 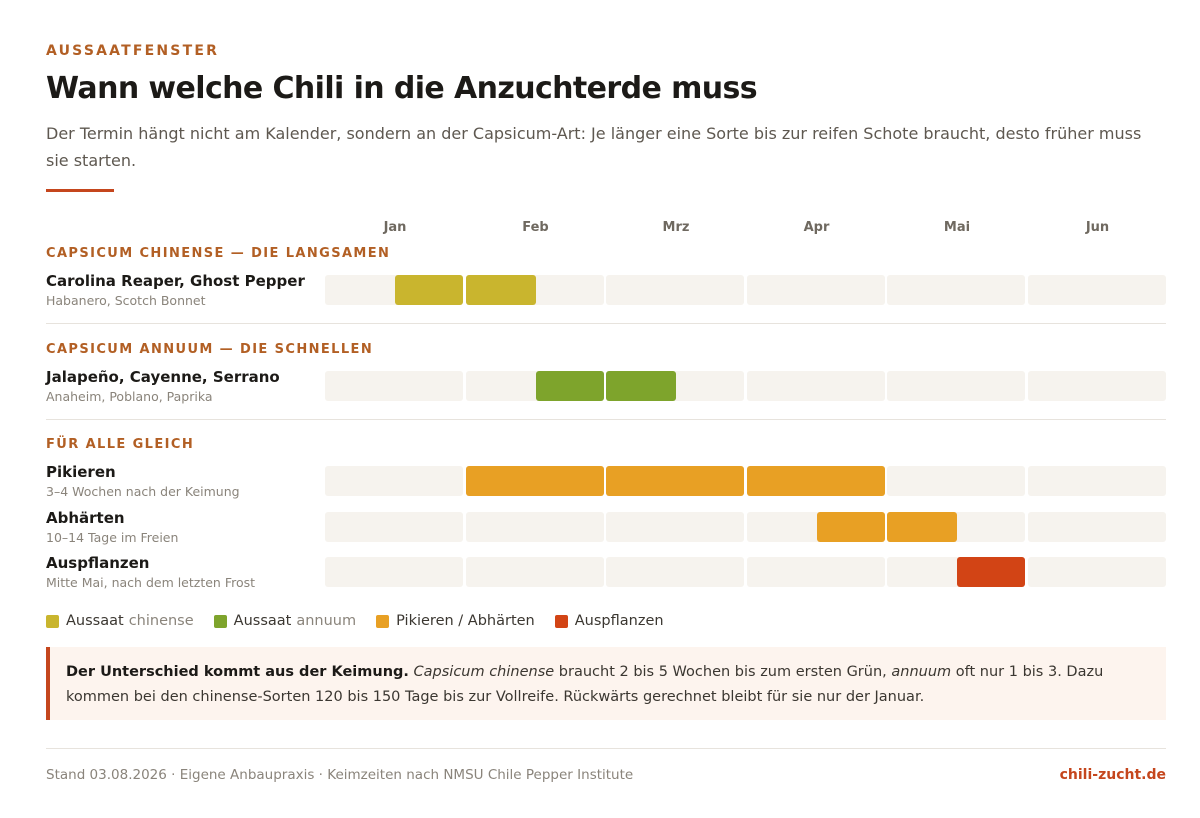 I want to click on row-name: Abhärten, so click(x=85, y=518).